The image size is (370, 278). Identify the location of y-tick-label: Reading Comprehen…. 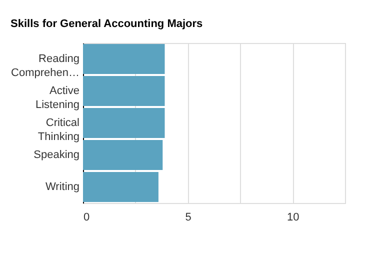
(45, 66).